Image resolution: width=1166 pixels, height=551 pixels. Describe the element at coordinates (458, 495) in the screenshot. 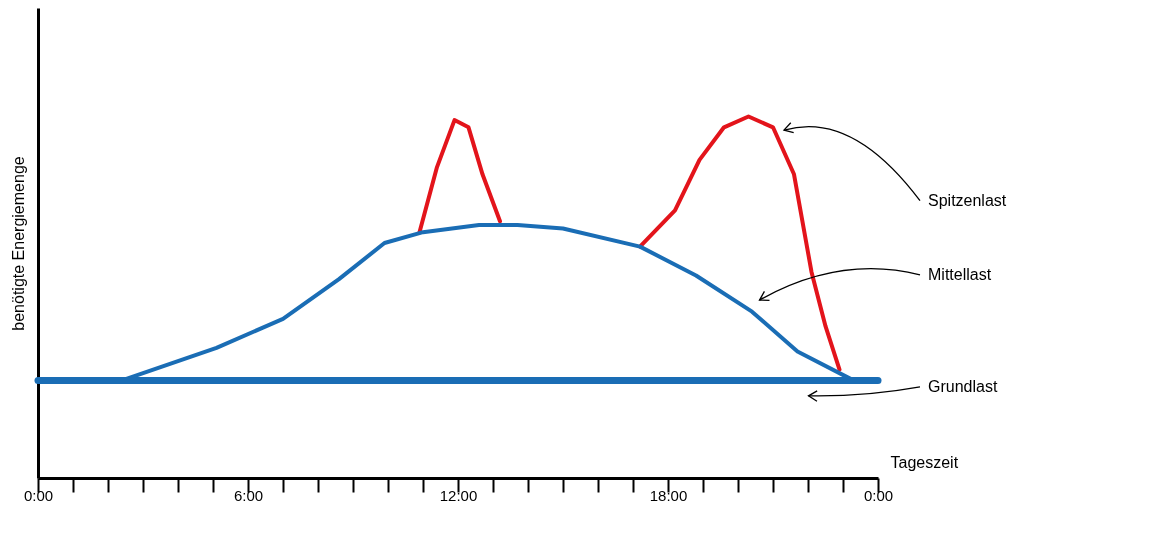

I see `x-tick-label: 12:00` at that location.